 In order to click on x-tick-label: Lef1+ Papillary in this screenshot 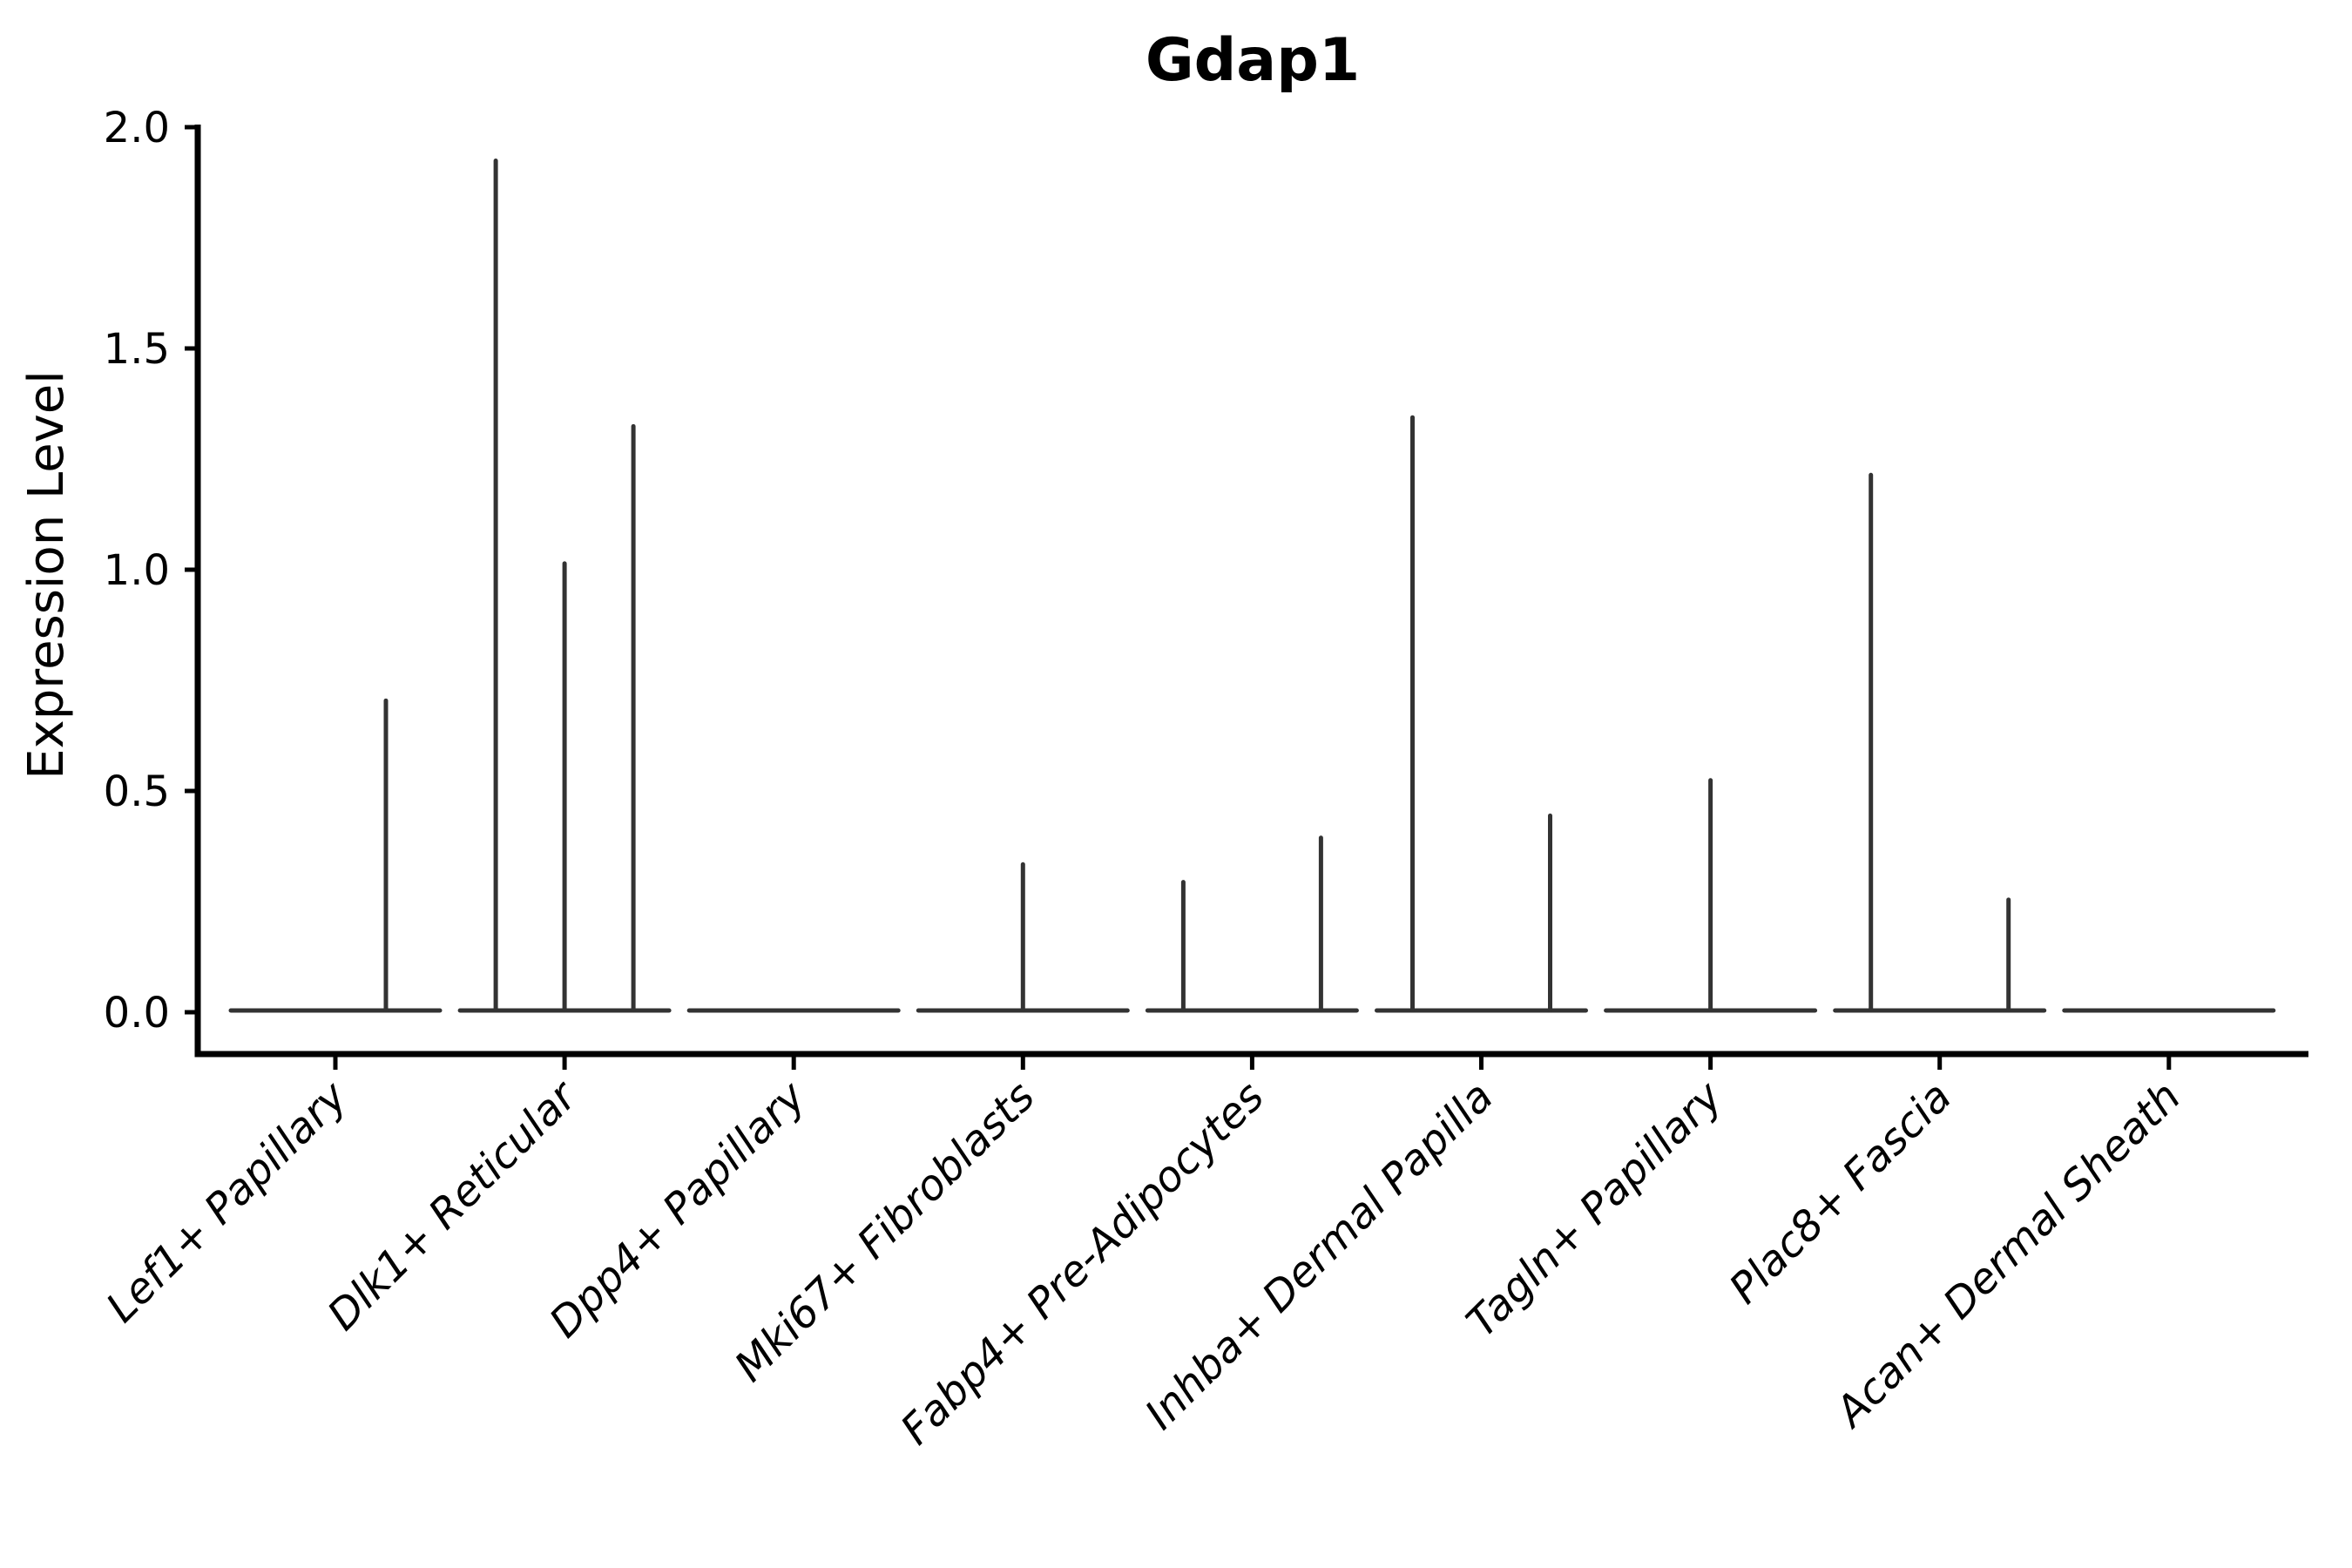, I will do `click(227, 1201)`.